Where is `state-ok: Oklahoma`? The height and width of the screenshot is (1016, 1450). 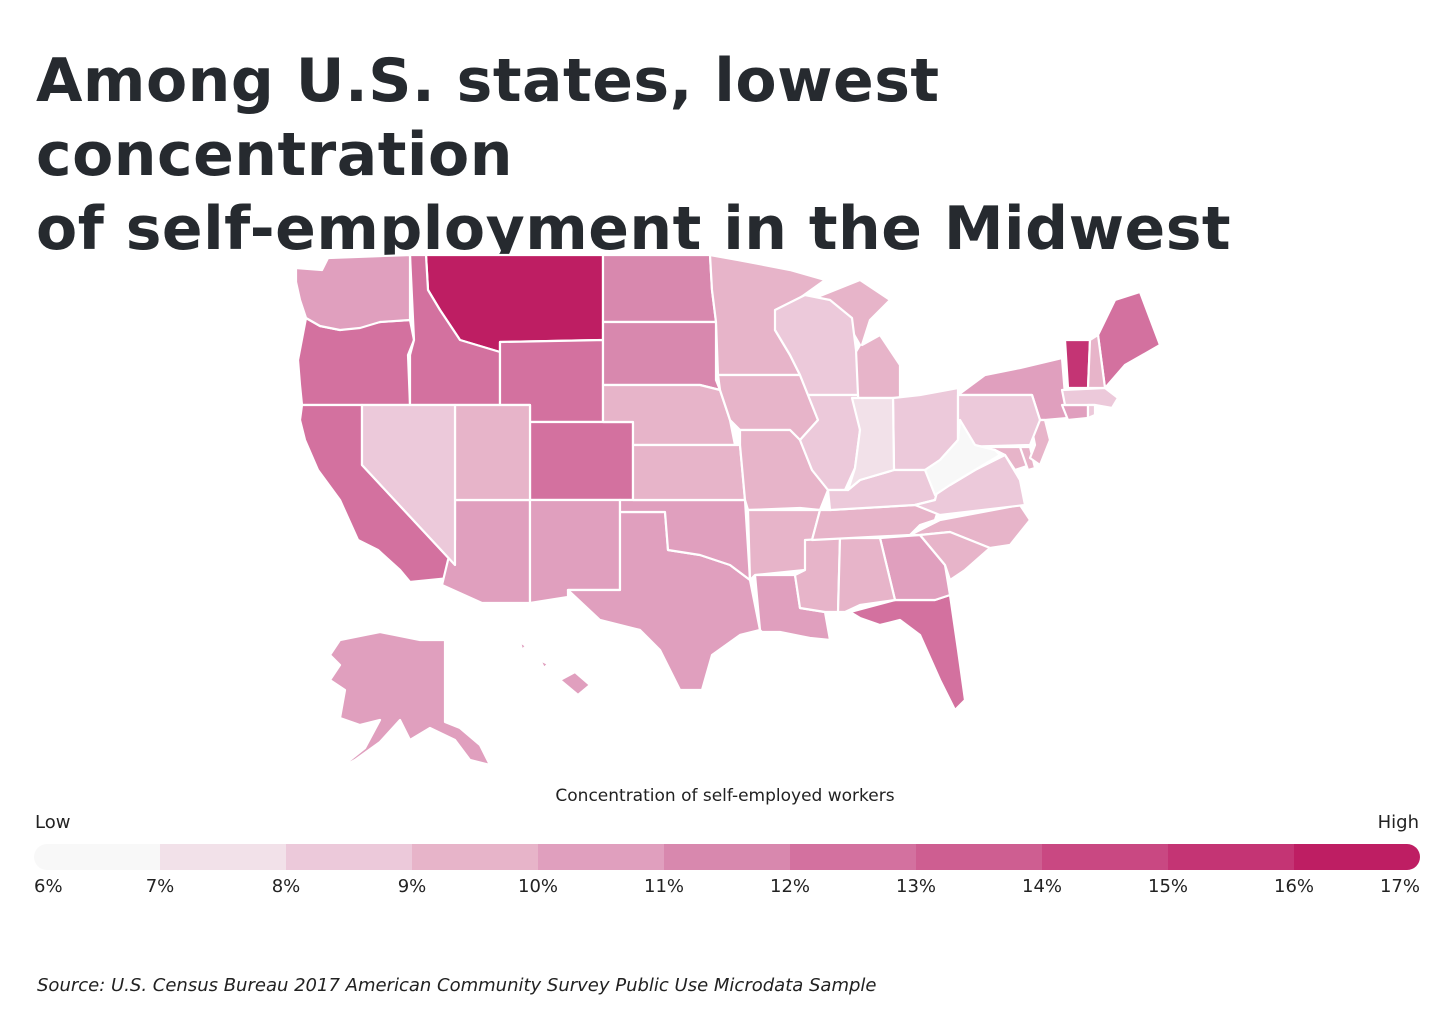
state-ok: Oklahoma is located at coordinates (685, 540).